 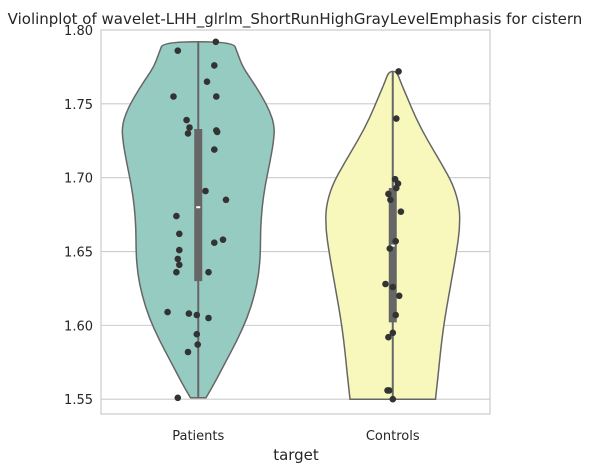 I want to click on y-tick-labels: 1.55 1.60 1.65 1.70 1.75 1.80, so click(x=78, y=216).